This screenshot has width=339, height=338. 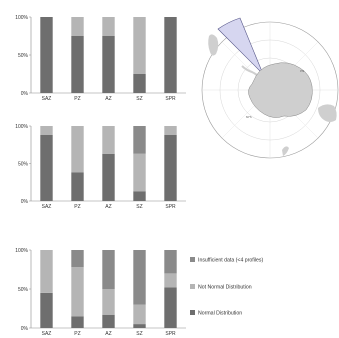 I want to click on bar-insufficient-pz, so click(x=77, y=259).